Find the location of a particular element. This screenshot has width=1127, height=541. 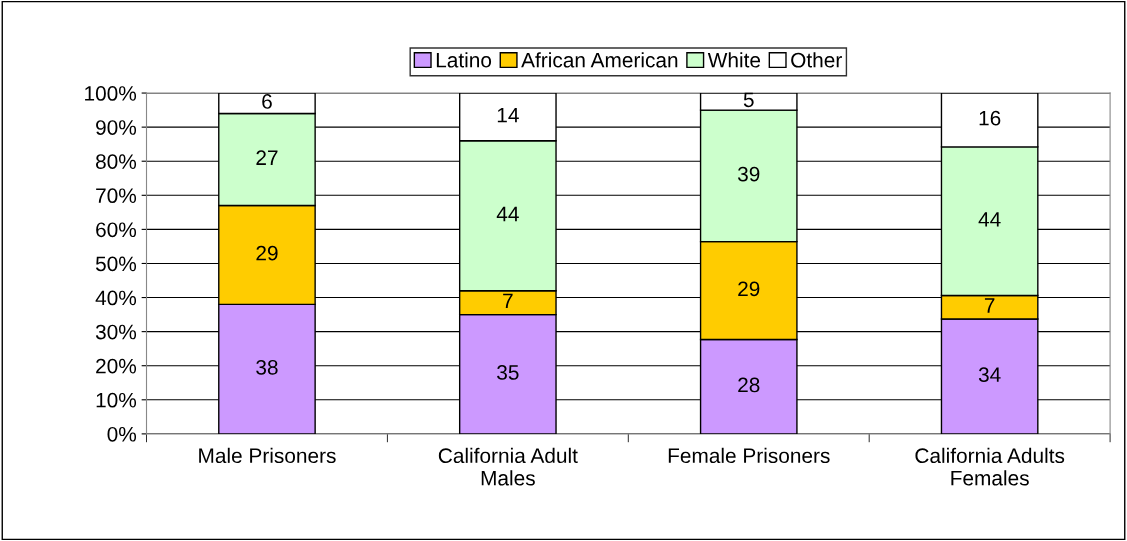

x-tick-label: Female Prisoners is located at coordinates (749, 455).